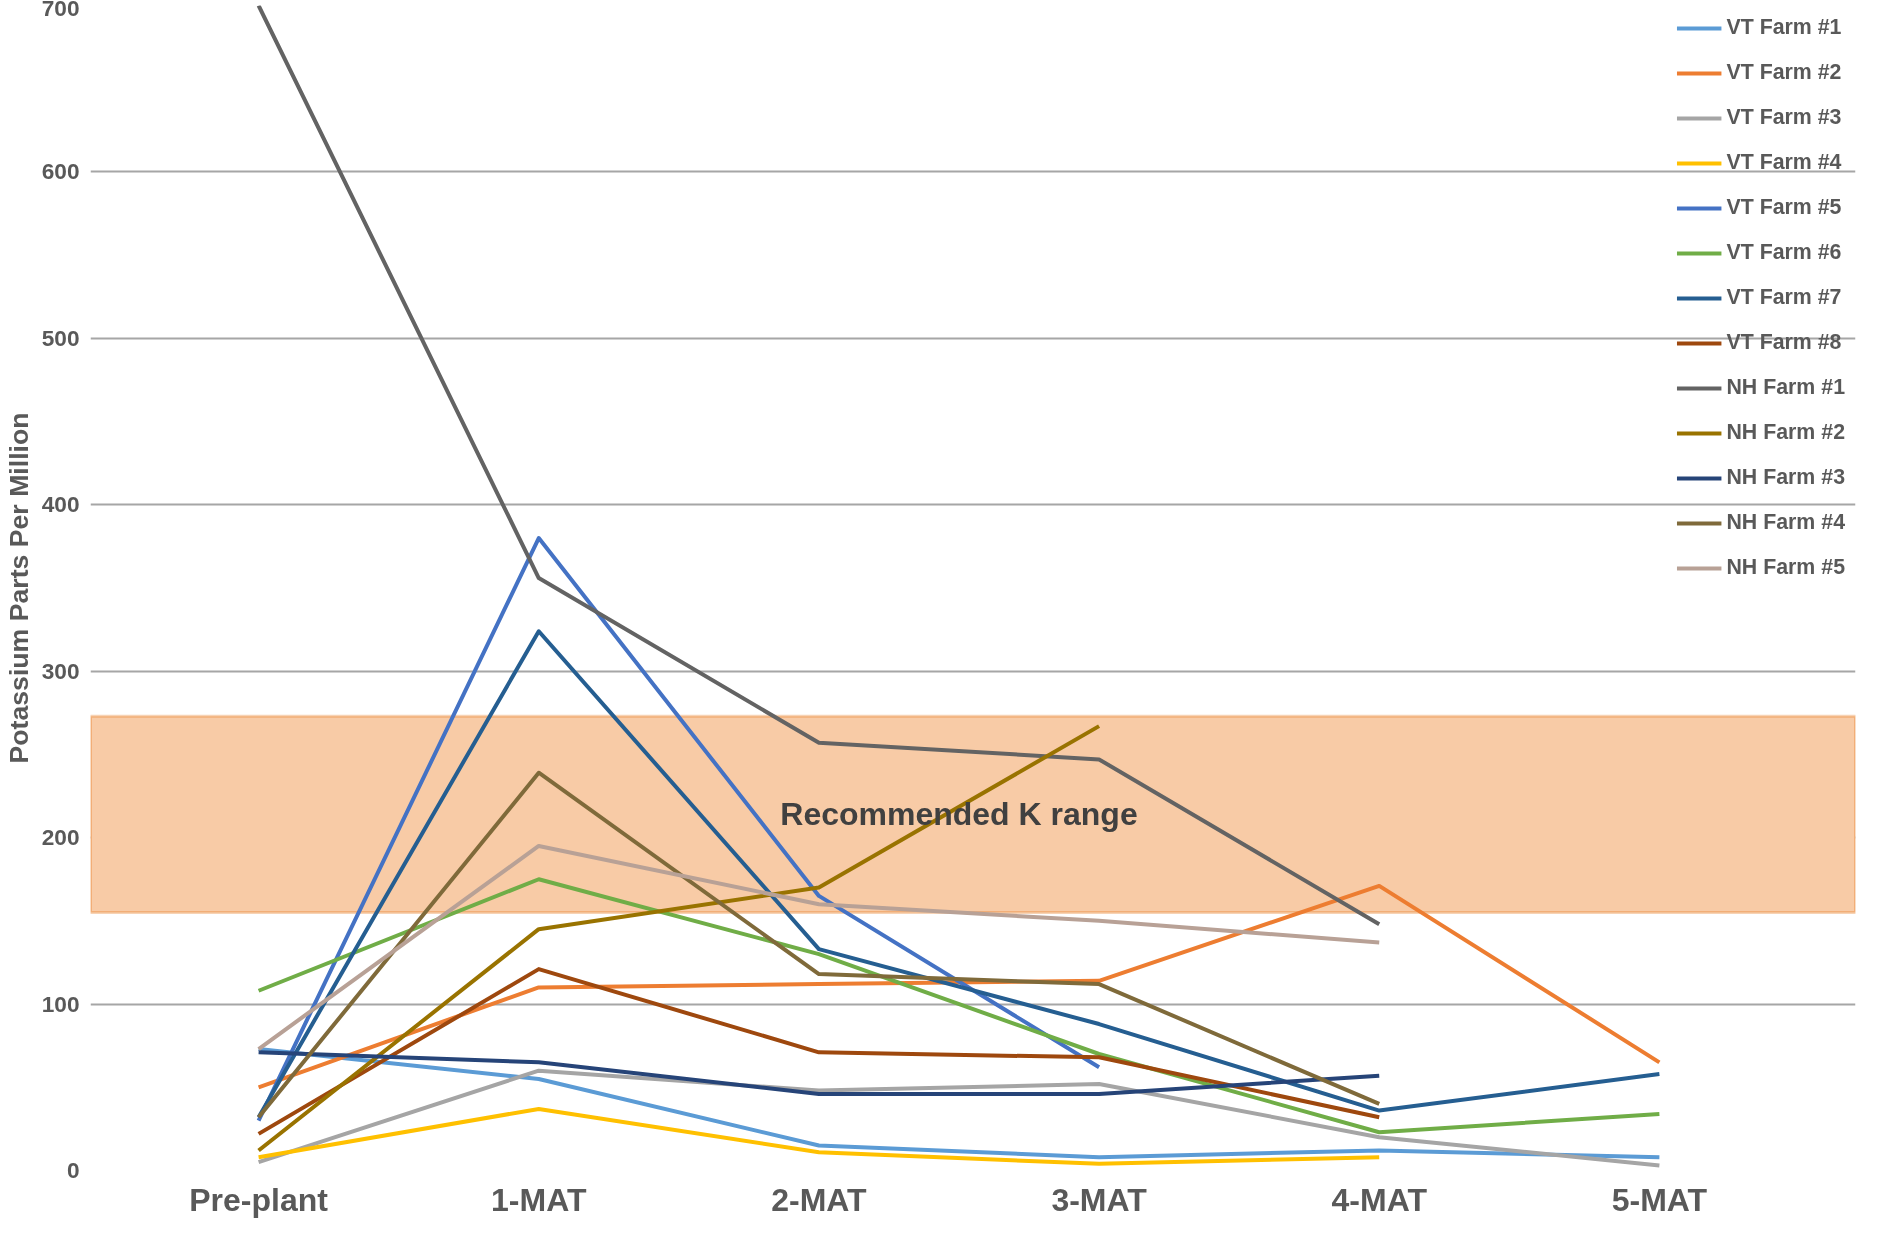  Describe the element at coordinates (1099, 1199) in the screenshot. I see `x-tick-label: 3-MAT` at that location.